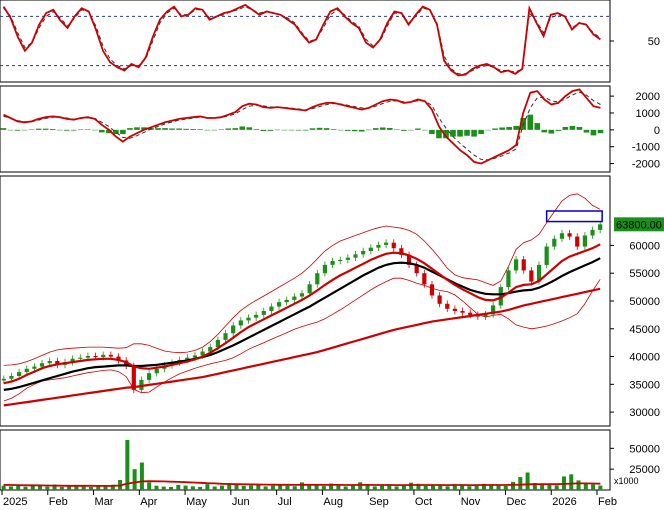 The height and width of the screenshot is (510, 664). Describe the element at coordinates (644, 413) in the screenshot. I see `y-tick-label: 30000` at that location.